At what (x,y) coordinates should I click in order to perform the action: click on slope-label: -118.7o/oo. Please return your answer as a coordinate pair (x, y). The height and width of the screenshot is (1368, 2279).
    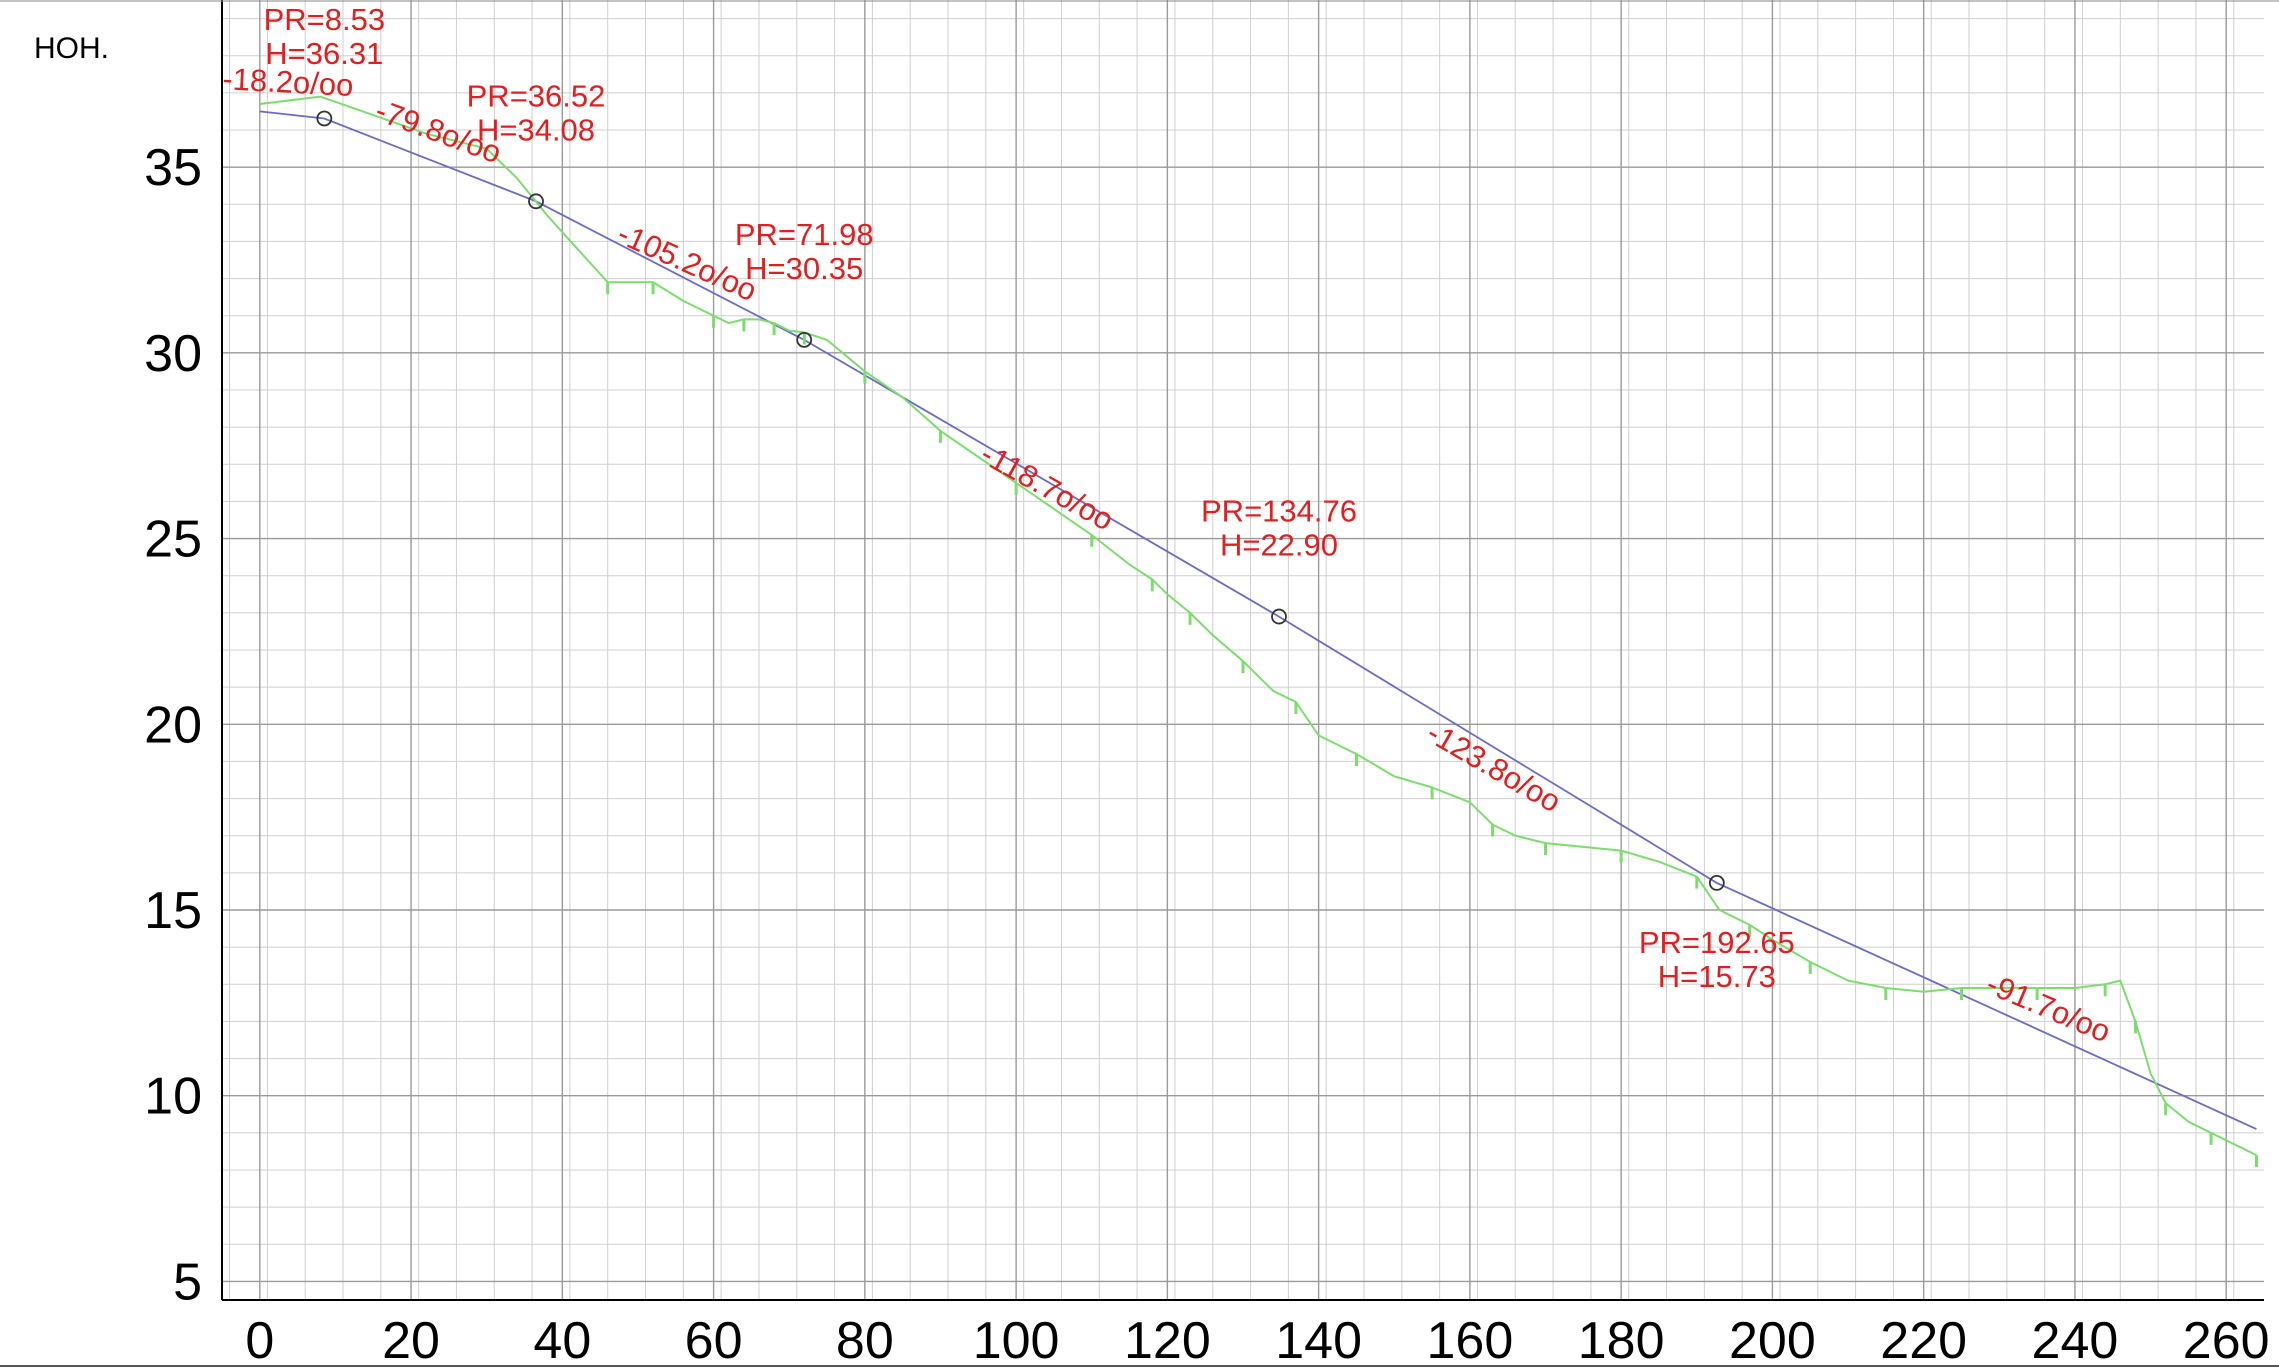
    Looking at the image, I should click on (1047, 486).